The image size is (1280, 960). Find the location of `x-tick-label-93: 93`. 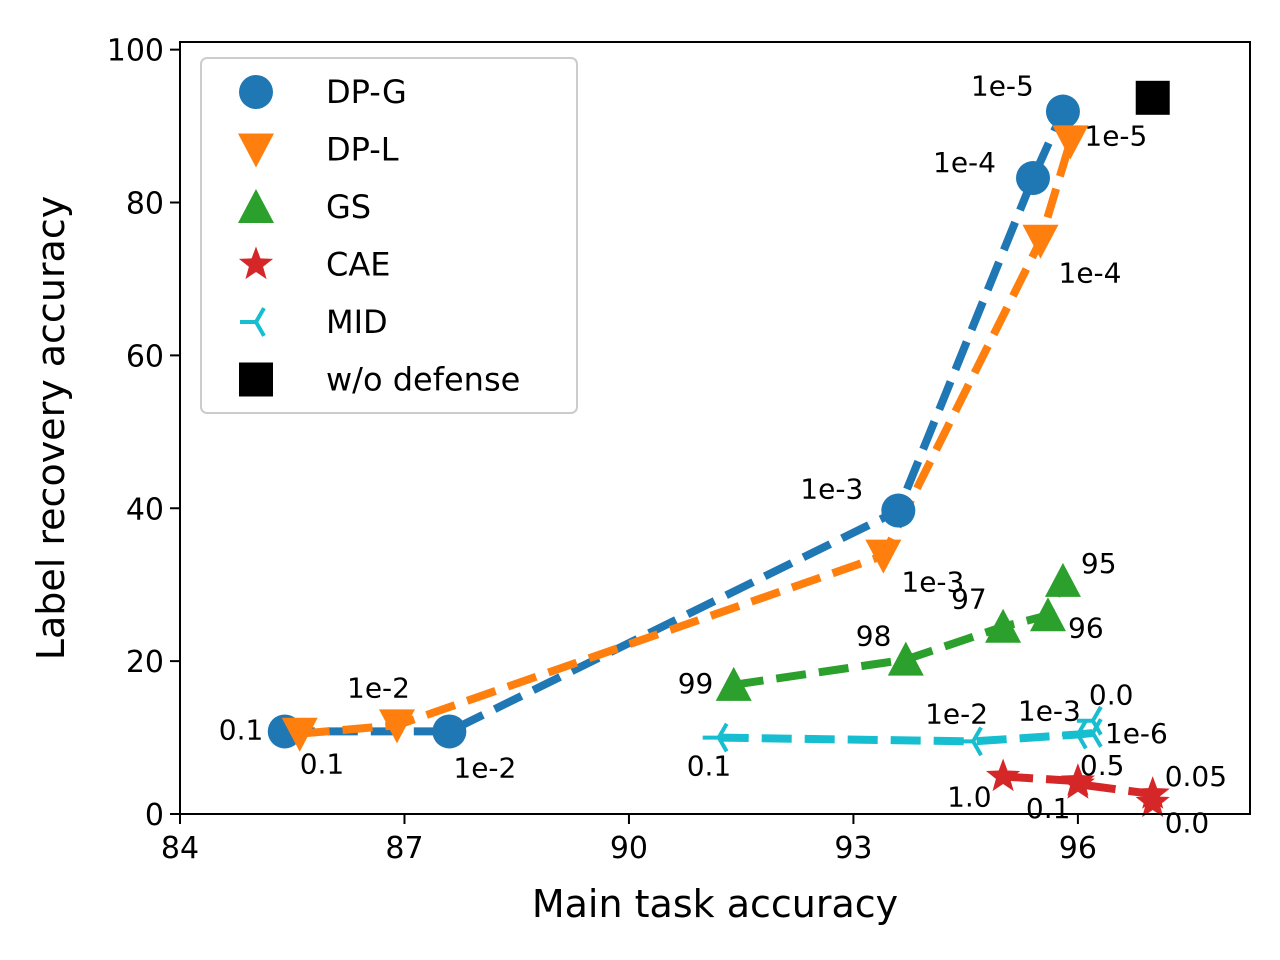

x-tick-label-93: 93 is located at coordinates (853, 848).